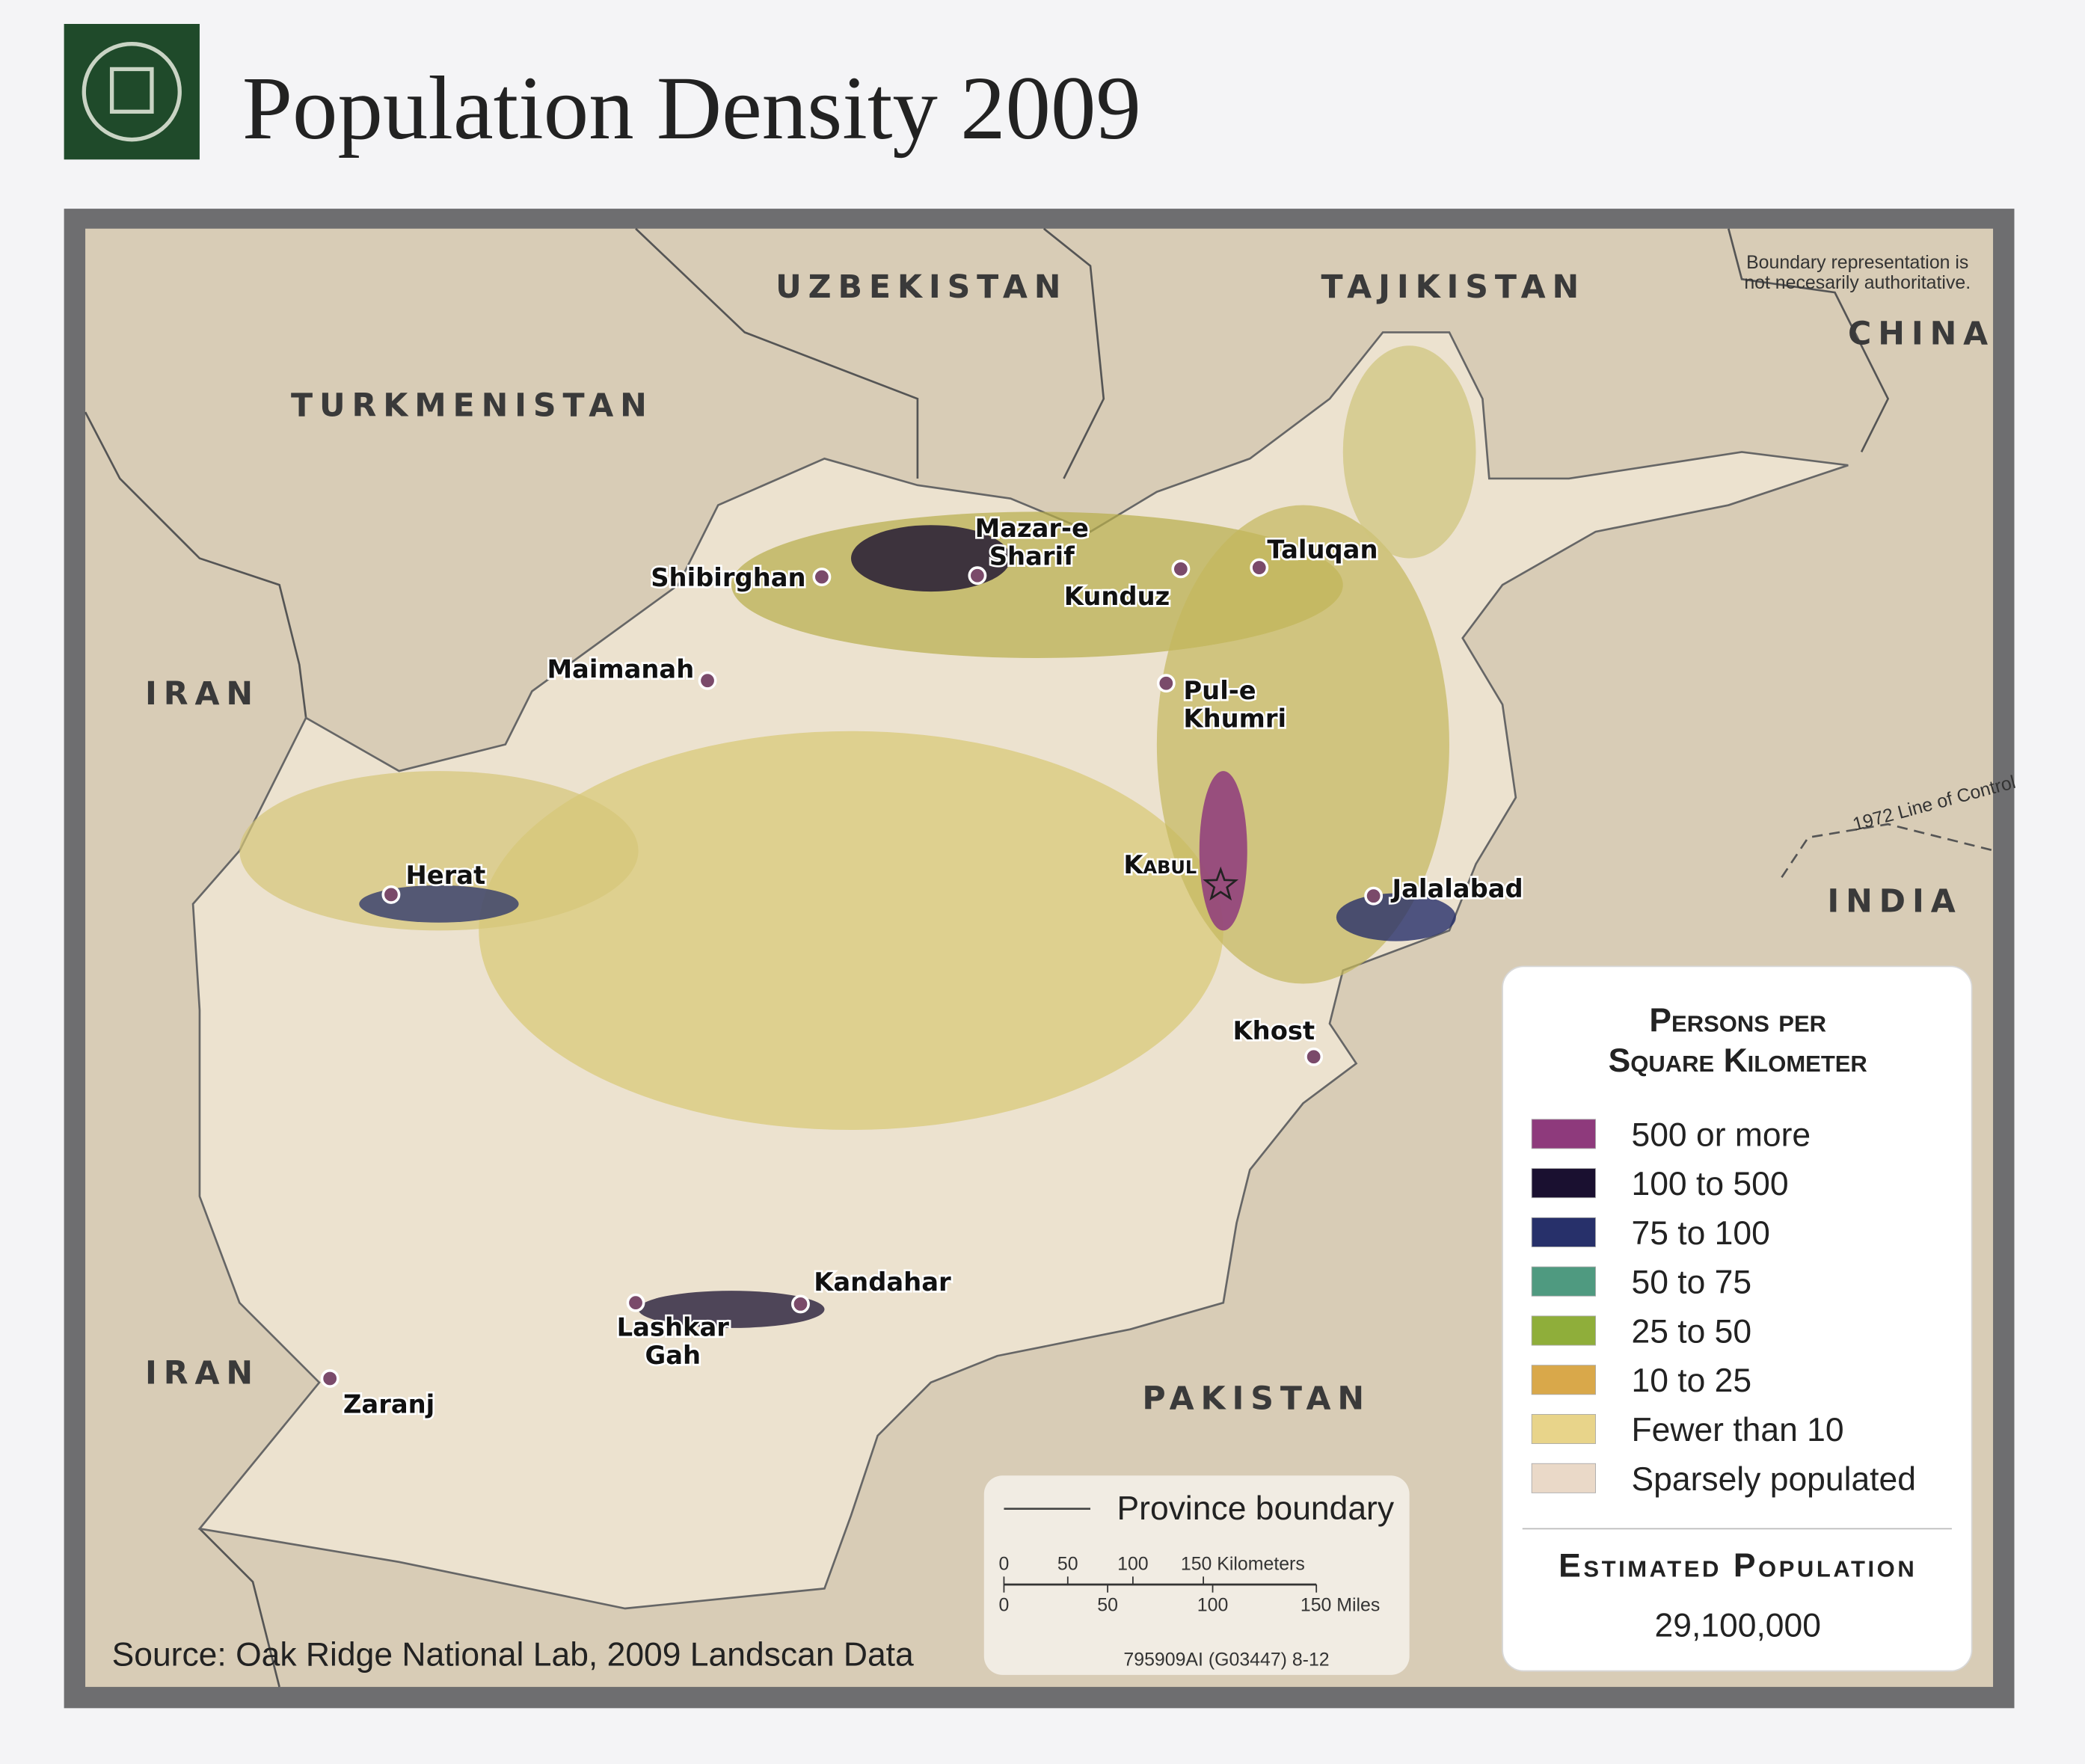 The width and height of the screenshot is (2085, 1764). I want to click on city-label: Kandahar, so click(882, 1282).